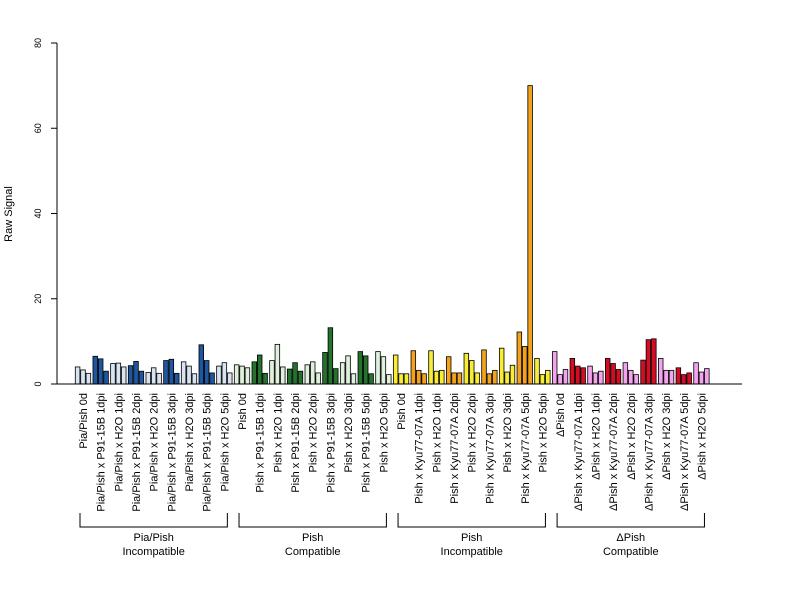 This screenshot has width=800, height=600. I want to click on x-tick-label: ΔPish x H2O 1dpi, so click(596, 436).